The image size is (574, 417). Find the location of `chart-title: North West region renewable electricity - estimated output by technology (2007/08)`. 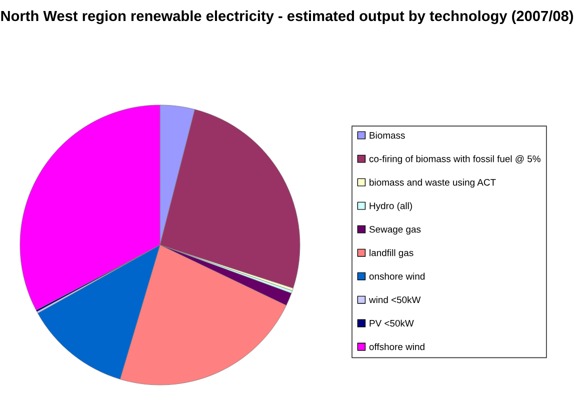

chart-title: North West region renewable electricity - estimated output by technology (2007/08) is located at coordinates (287, 17).